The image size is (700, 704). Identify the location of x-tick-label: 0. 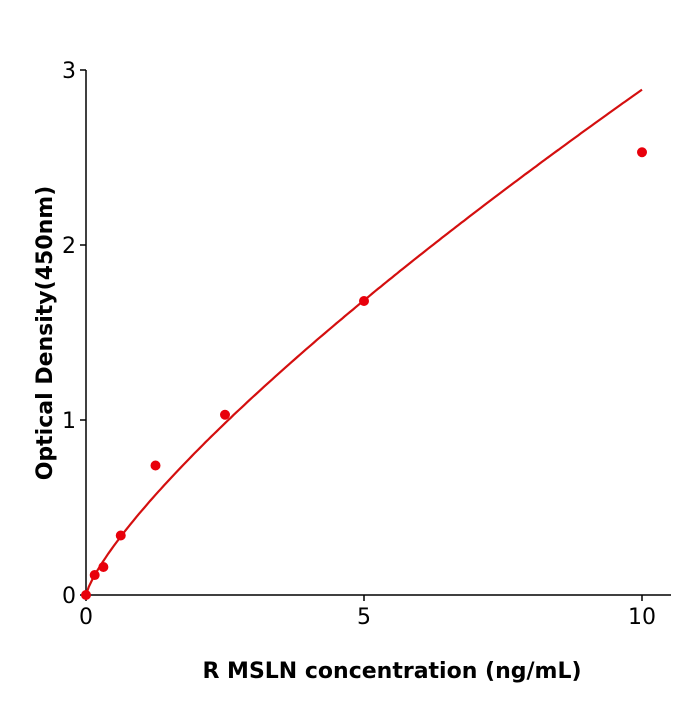
(86, 617).